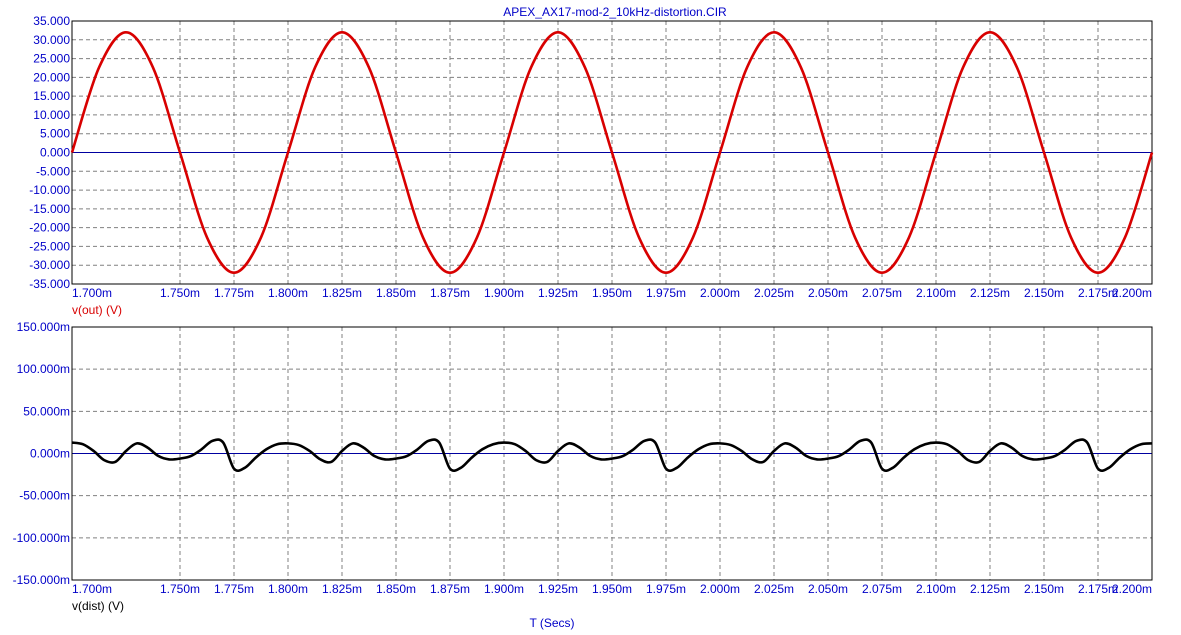 The width and height of the screenshot is (1181, 635). I want to click on y-tick-label: -5.000, so click(53, 171).